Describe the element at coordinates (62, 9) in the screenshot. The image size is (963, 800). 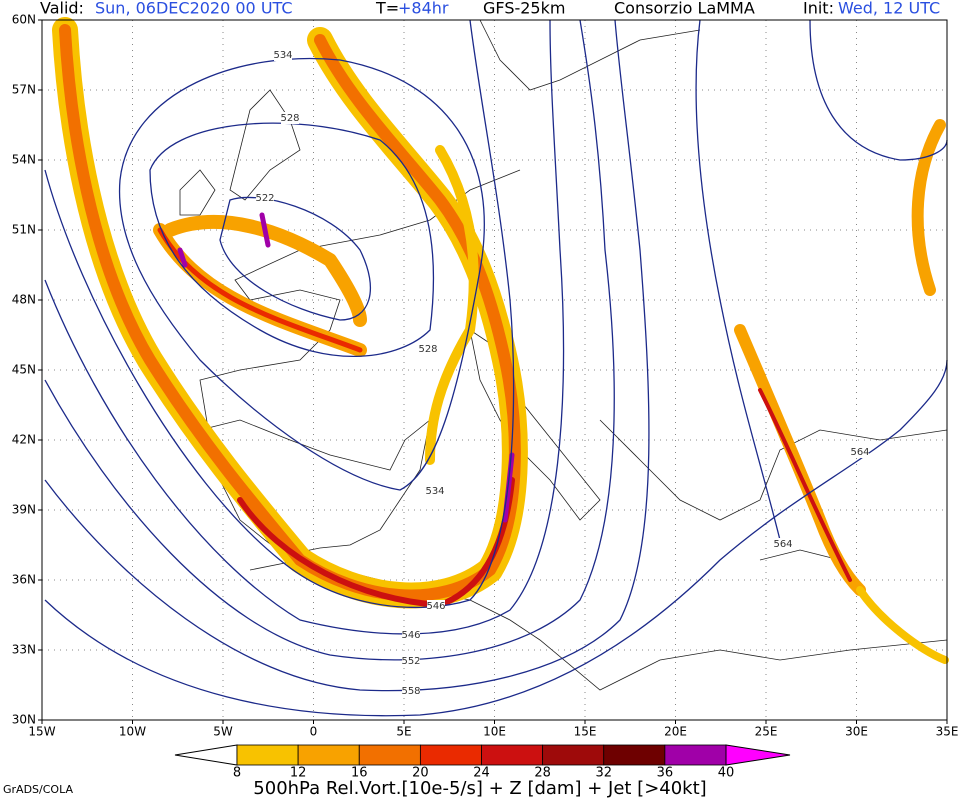
I see `valid-label: Valid:` at that location.